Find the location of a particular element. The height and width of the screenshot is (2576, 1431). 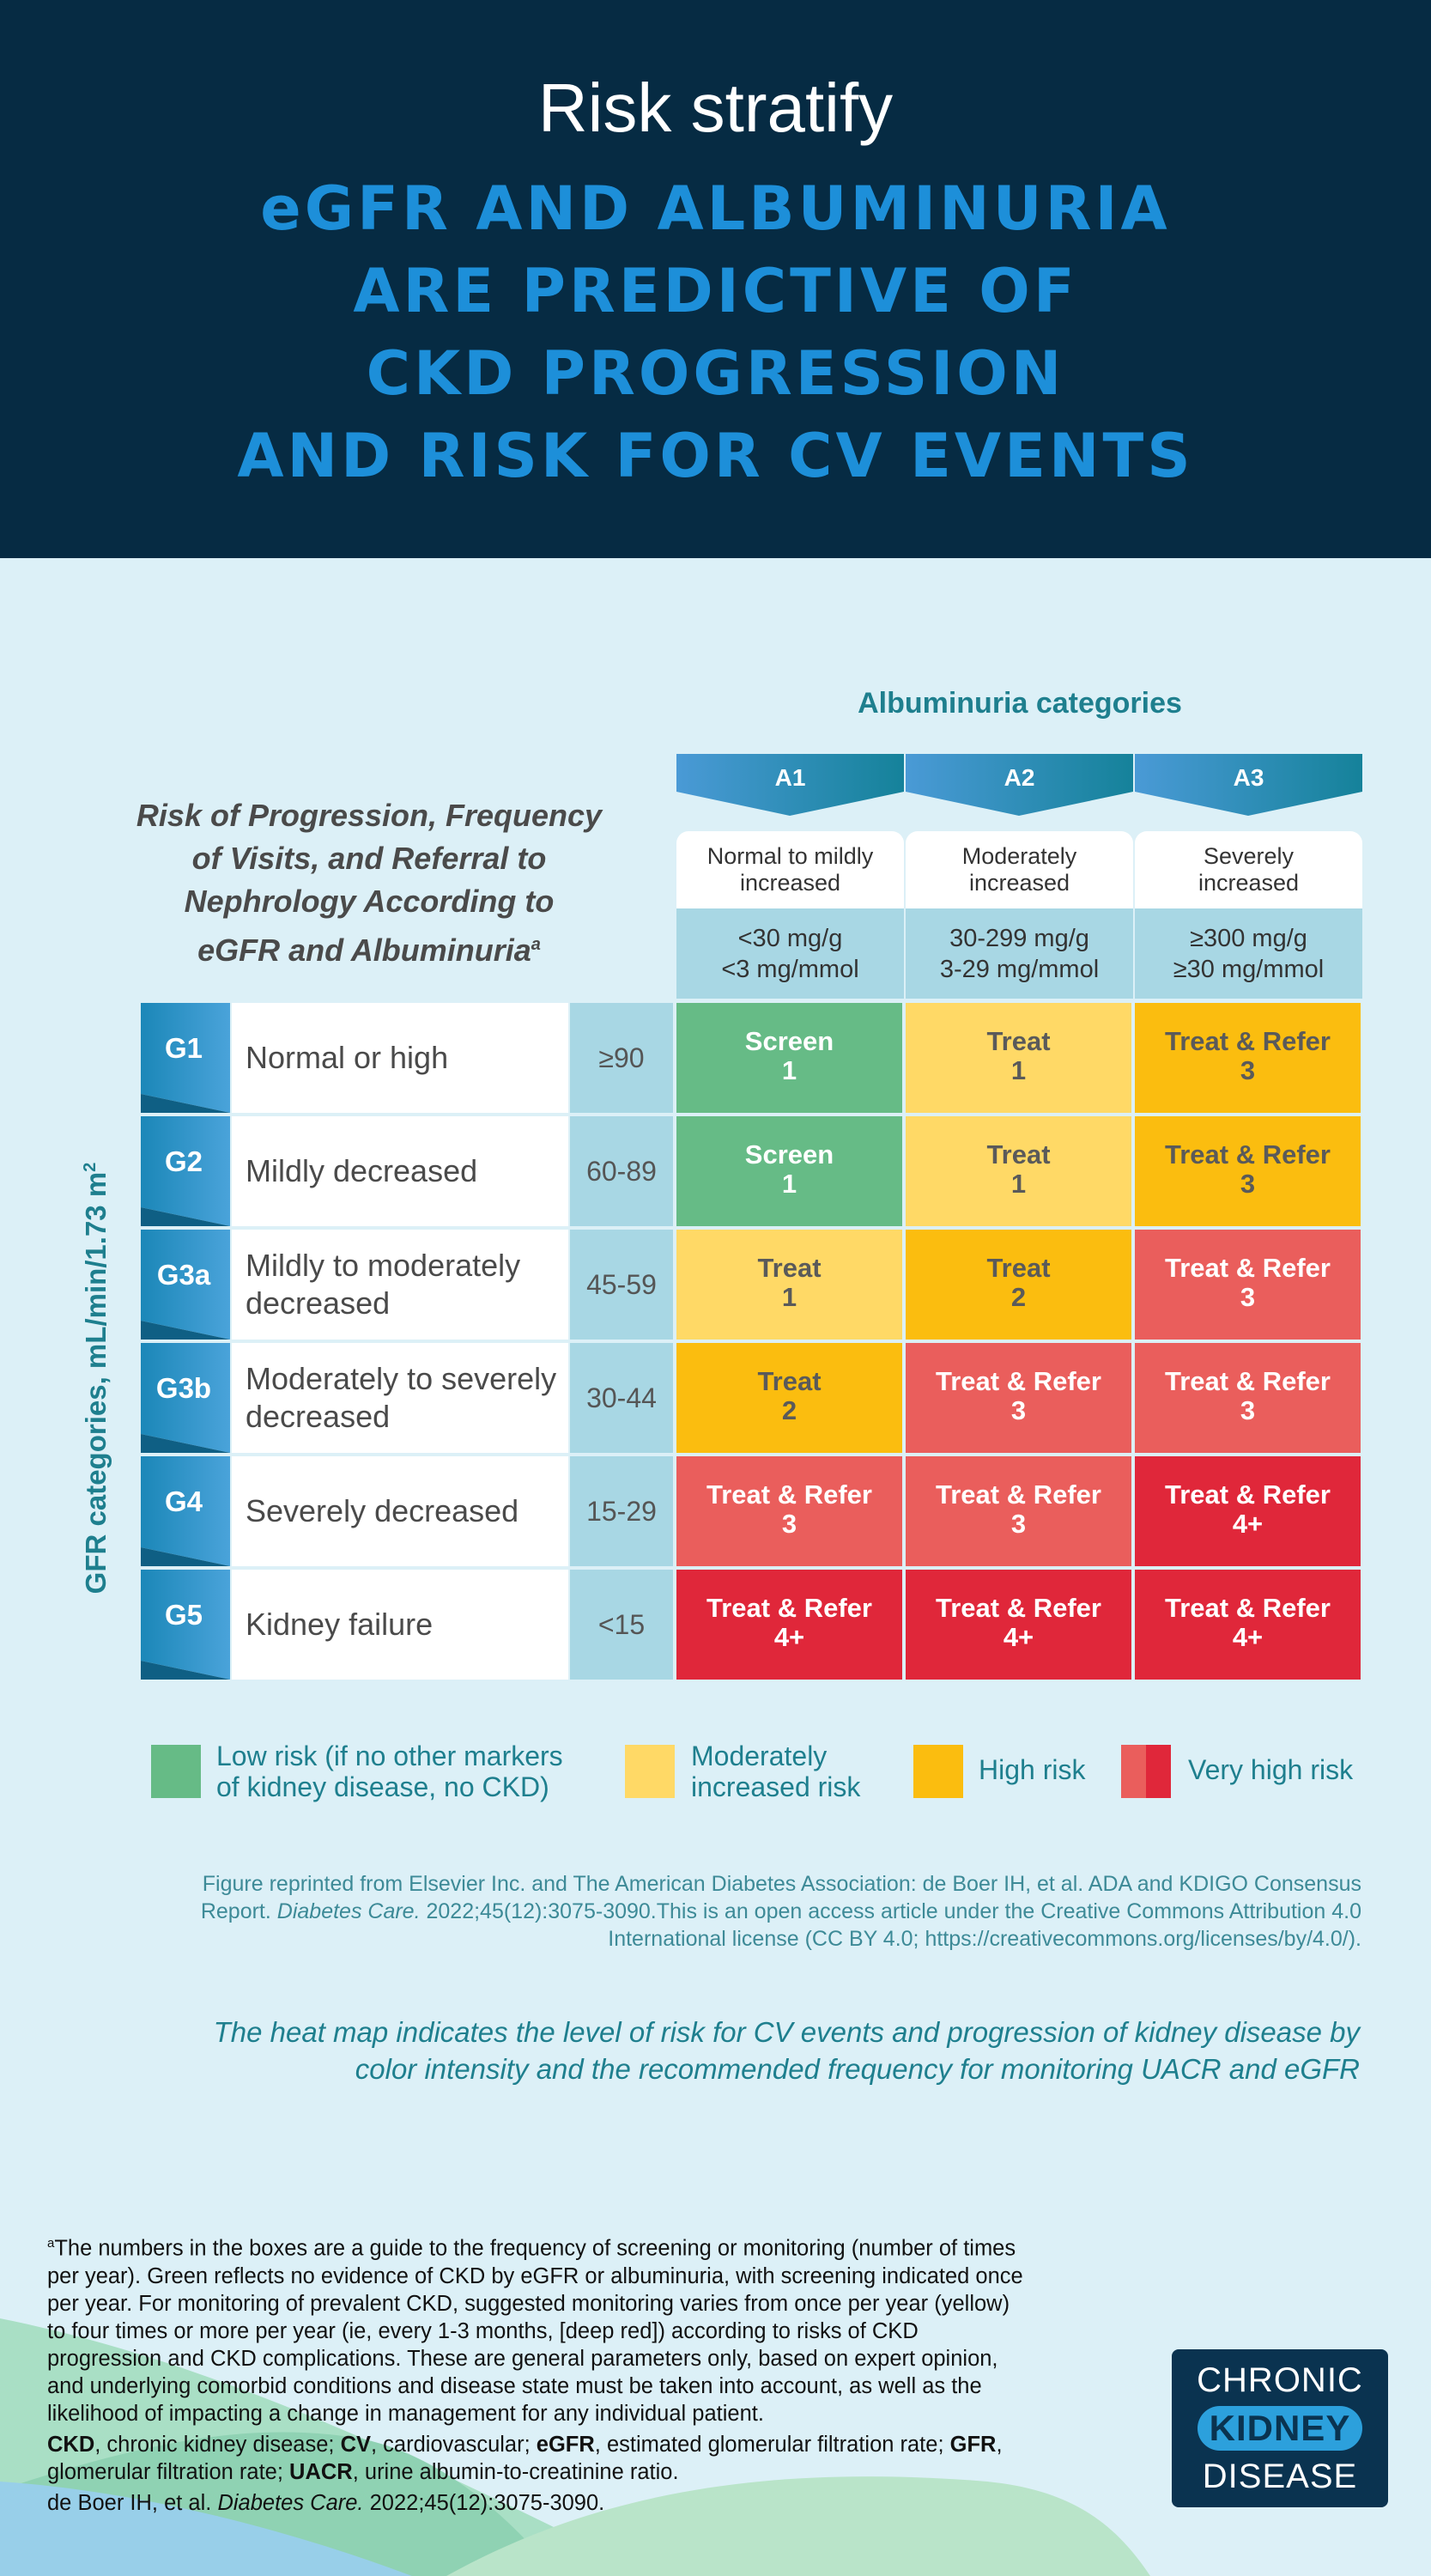

range-line: ≥30 mg/mmol is located at coordinates (1249, 969).